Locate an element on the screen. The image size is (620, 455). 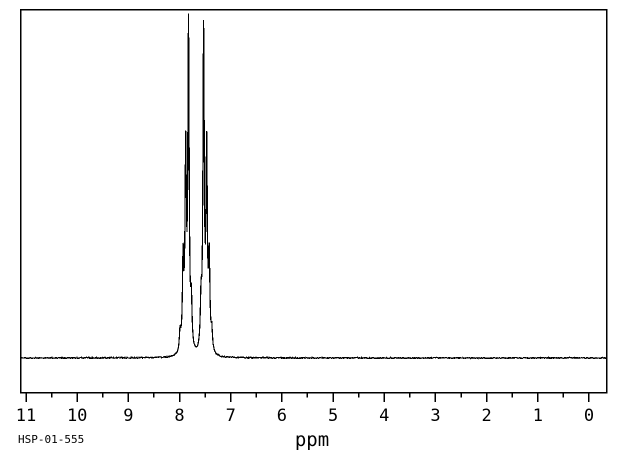
x-tick-label: 3 is located at coordinates (435, 416).